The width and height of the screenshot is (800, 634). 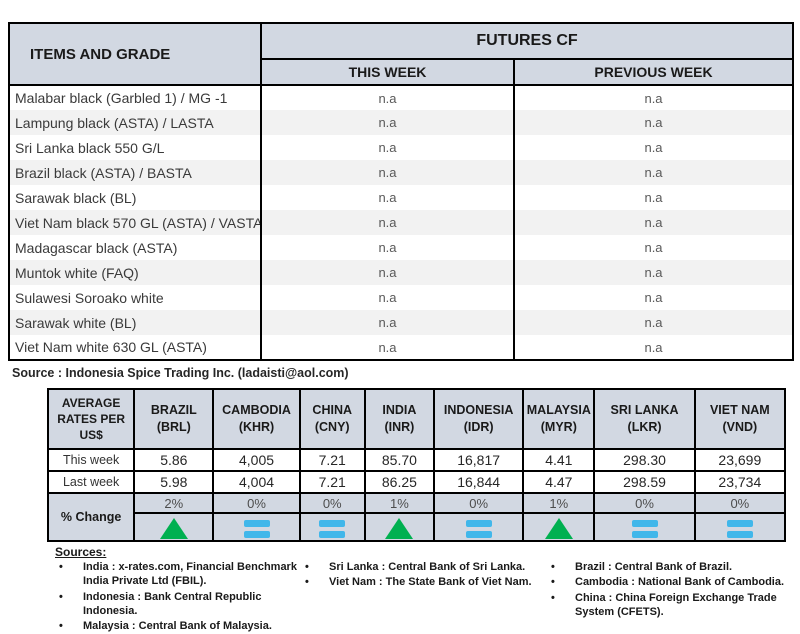 I want to click on futures-row: Sulawesi Soroako white n.a n.a, so click(x=401, y=297).